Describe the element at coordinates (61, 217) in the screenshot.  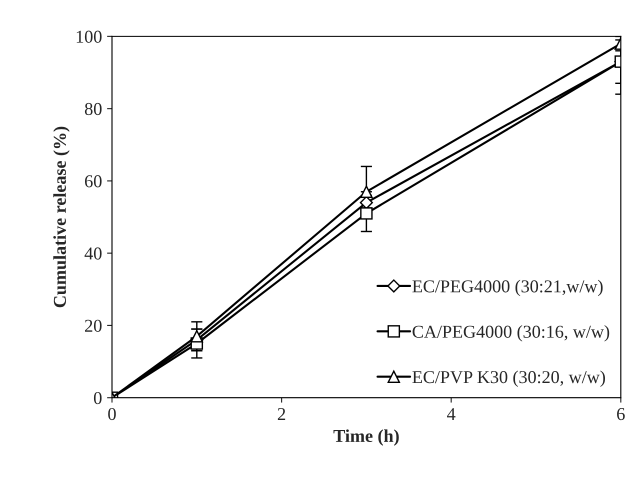
I see `y-axis-title: Cumulative release (%)` at that location.